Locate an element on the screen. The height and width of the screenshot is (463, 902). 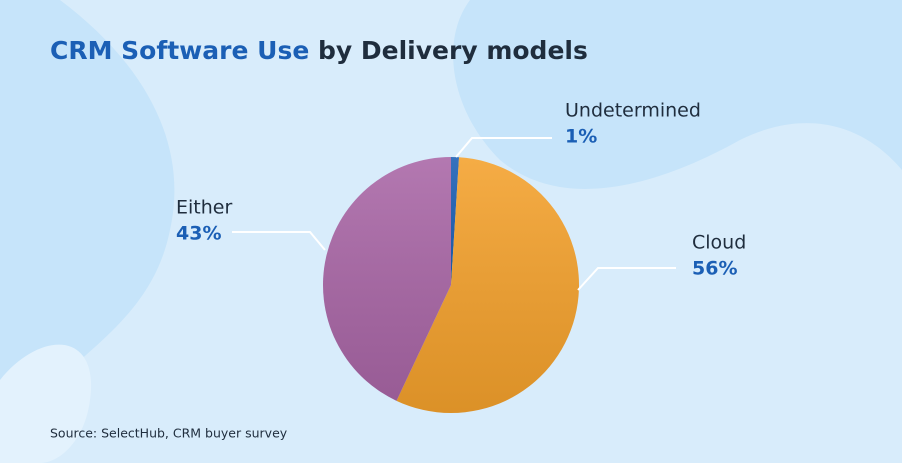
slice-value: 43% is located at coordinates (198, 234).